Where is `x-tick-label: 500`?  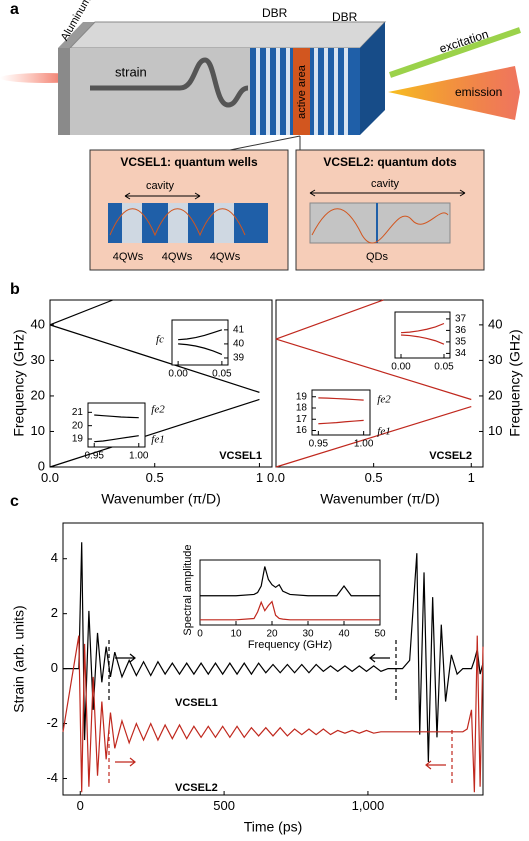 x-tick-label: 500 is located at coordinates (224, 805).